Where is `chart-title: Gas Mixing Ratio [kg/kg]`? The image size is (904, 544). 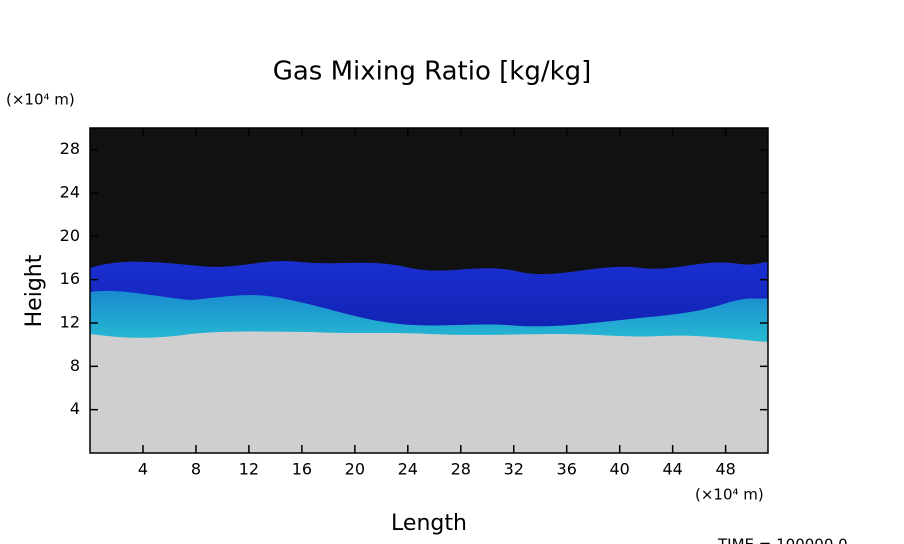
chart-title: Gas Mixing Ratio [kg/kg] is located at coordinates (432, 72).